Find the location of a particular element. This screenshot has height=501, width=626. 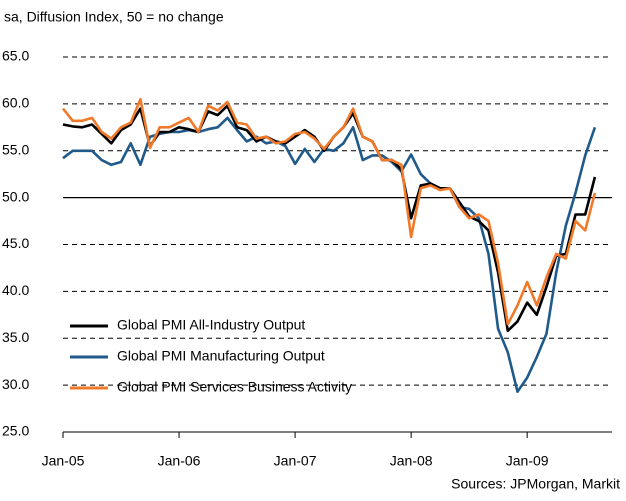

y-tick-label: 30.0 is located at coordinates (15, 384).